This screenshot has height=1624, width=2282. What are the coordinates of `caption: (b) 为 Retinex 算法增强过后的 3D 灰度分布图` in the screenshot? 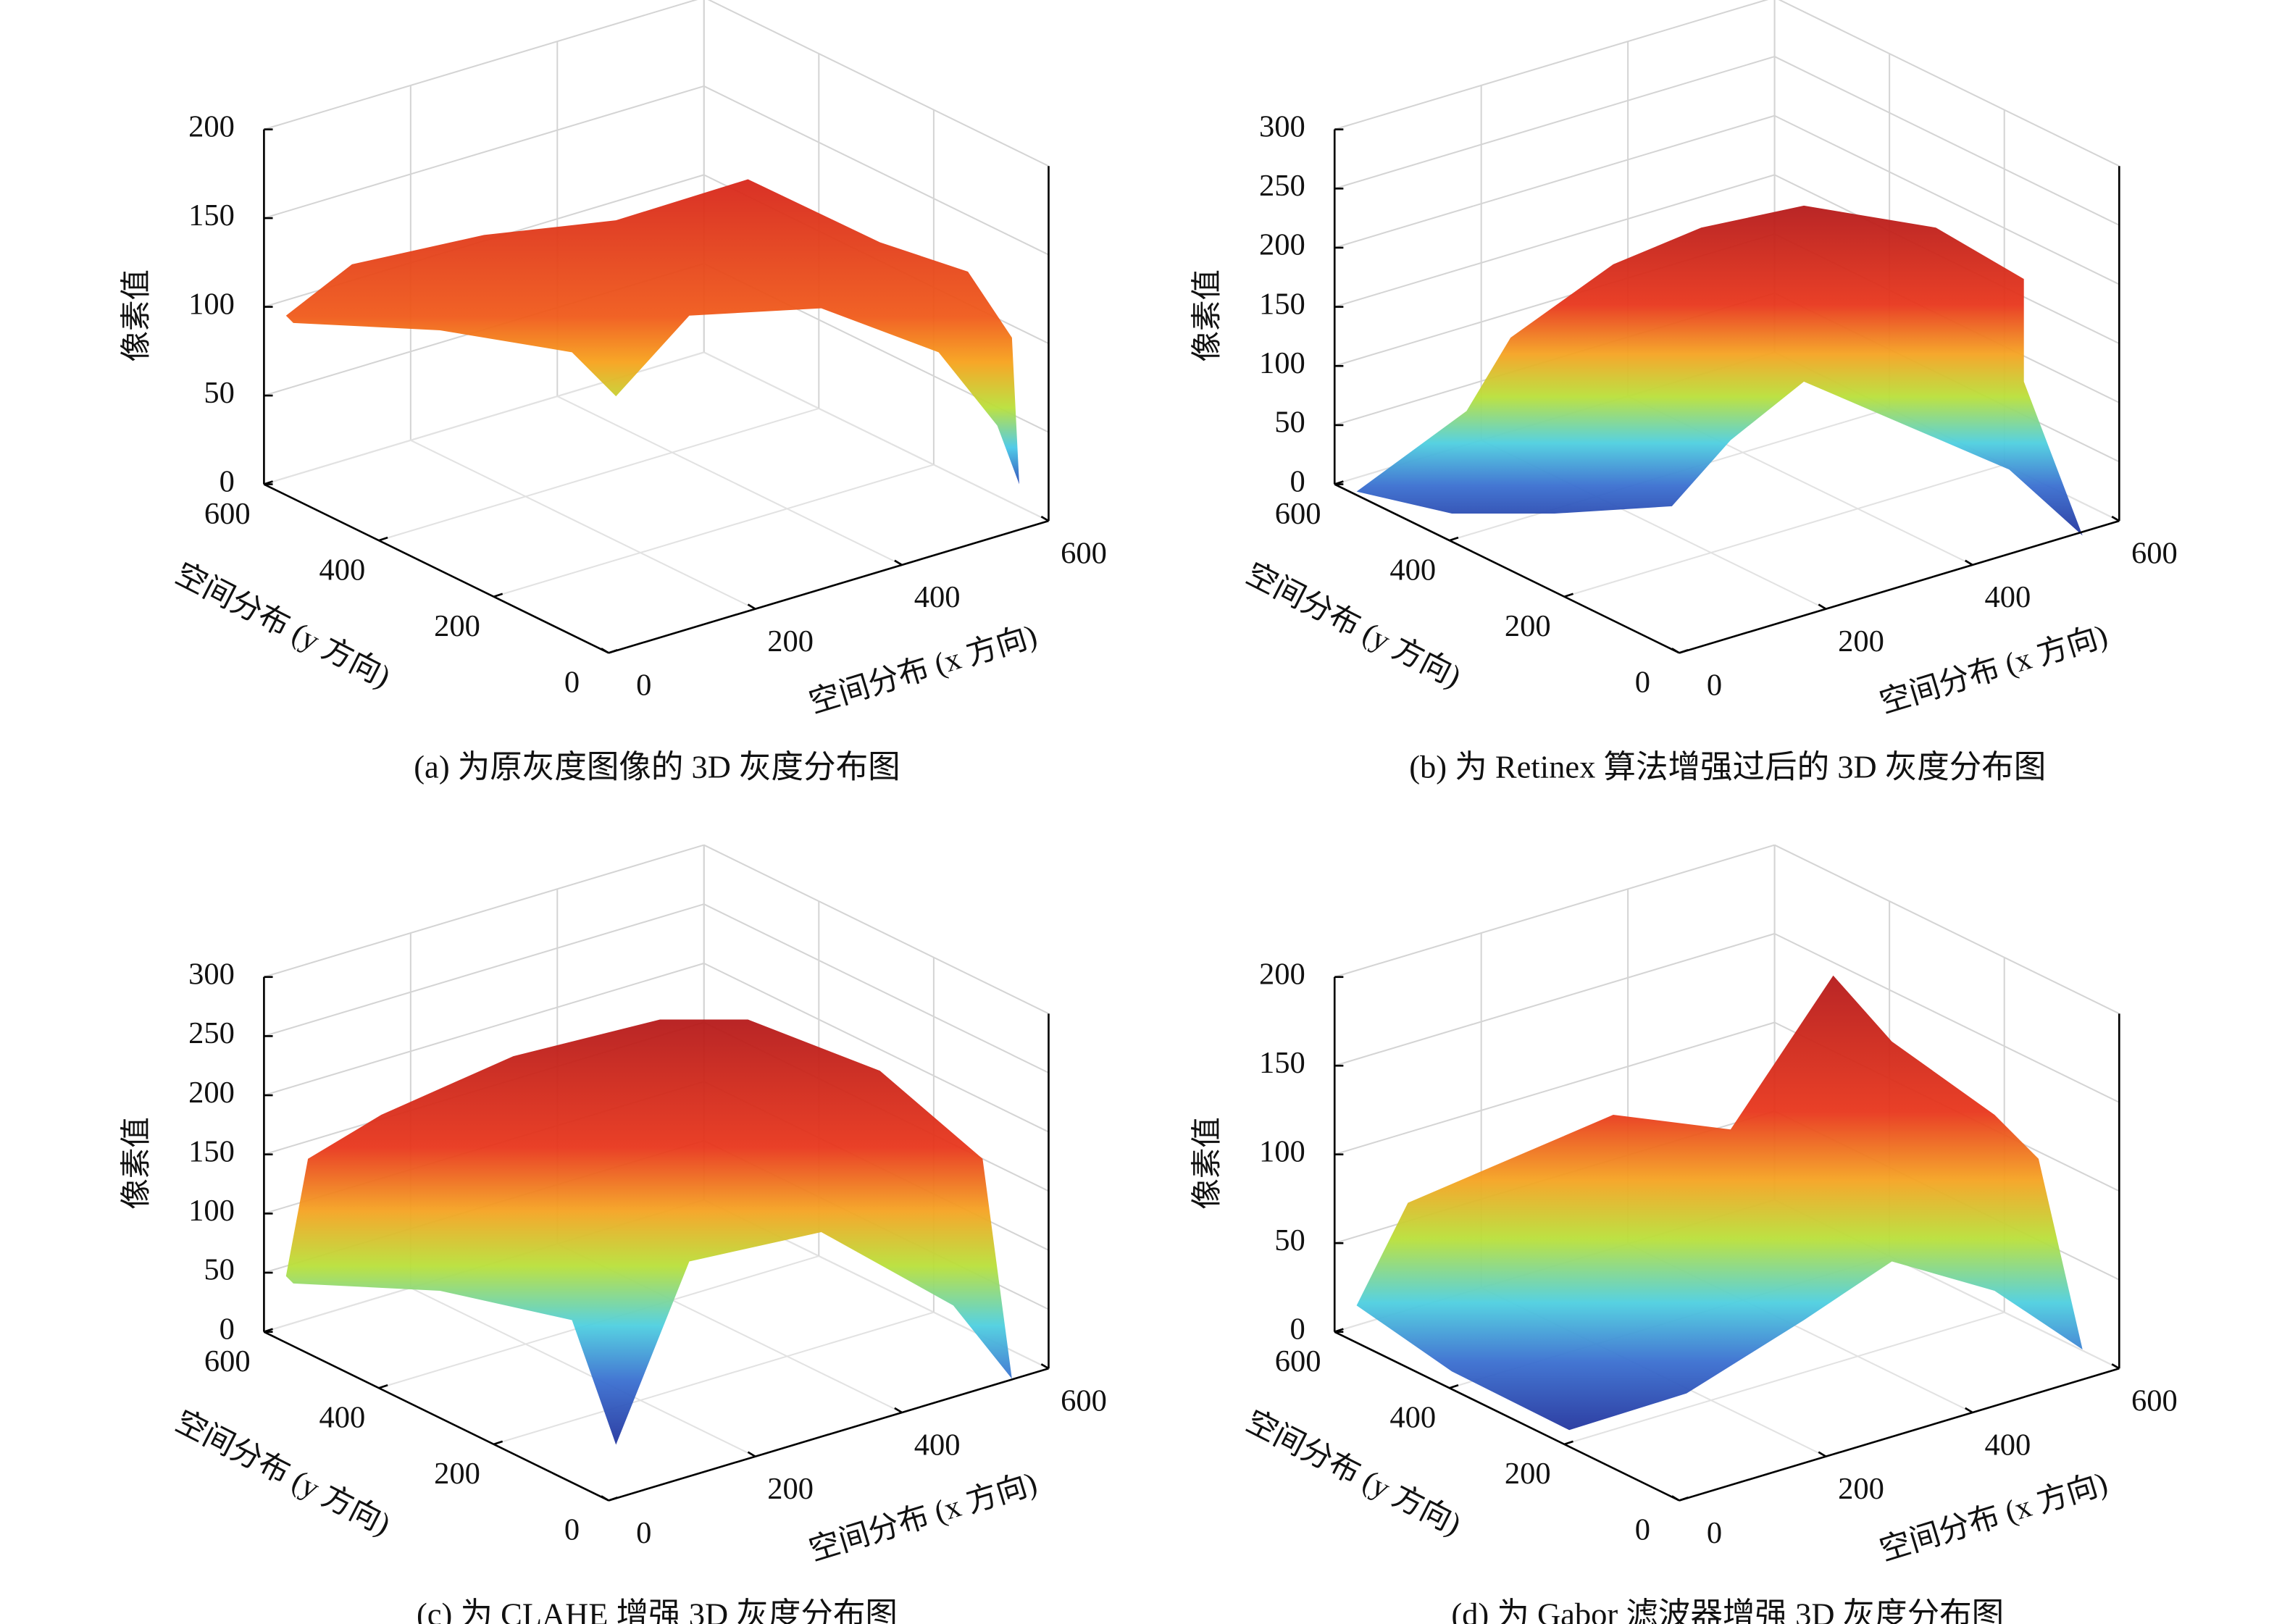 It's located at (1728, 767).